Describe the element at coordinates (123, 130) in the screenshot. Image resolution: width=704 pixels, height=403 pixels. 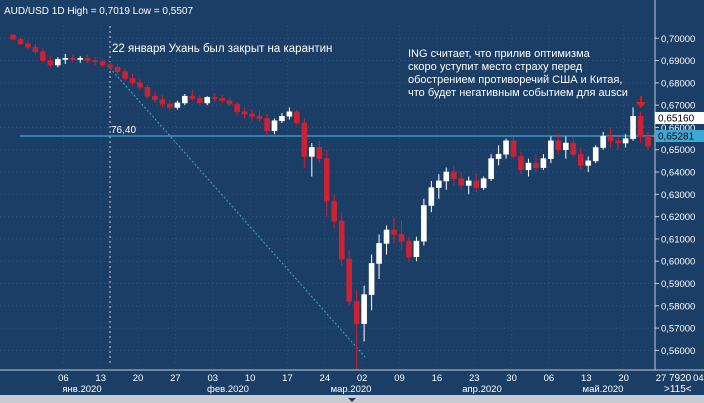
I see `level-label: 76,40` at that location.